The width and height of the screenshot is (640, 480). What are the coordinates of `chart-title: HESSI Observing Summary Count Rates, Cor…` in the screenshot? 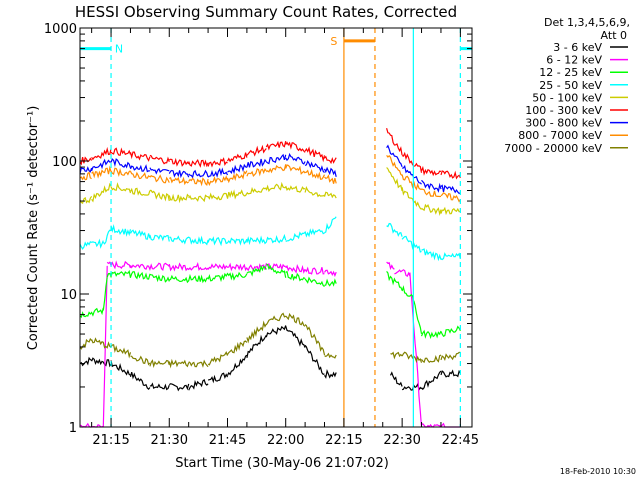 It's located at (266, 12).